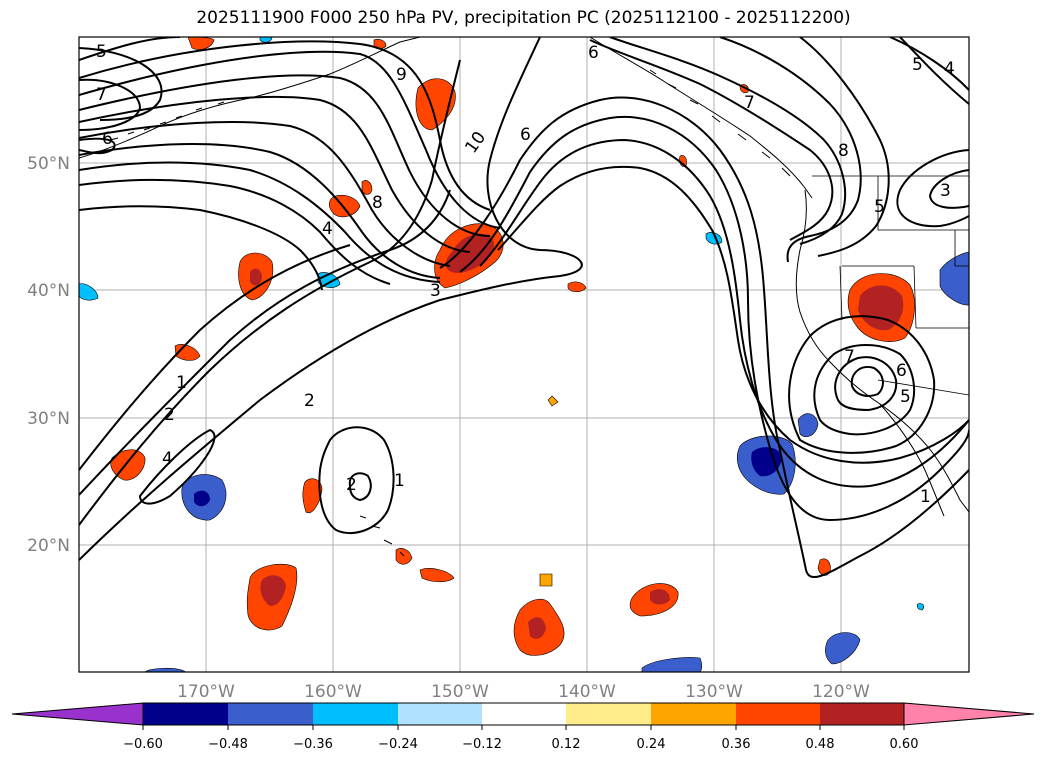 The width and height of the screenshot is (1047, 765). I want to click on state-borders, so click(904, 286).